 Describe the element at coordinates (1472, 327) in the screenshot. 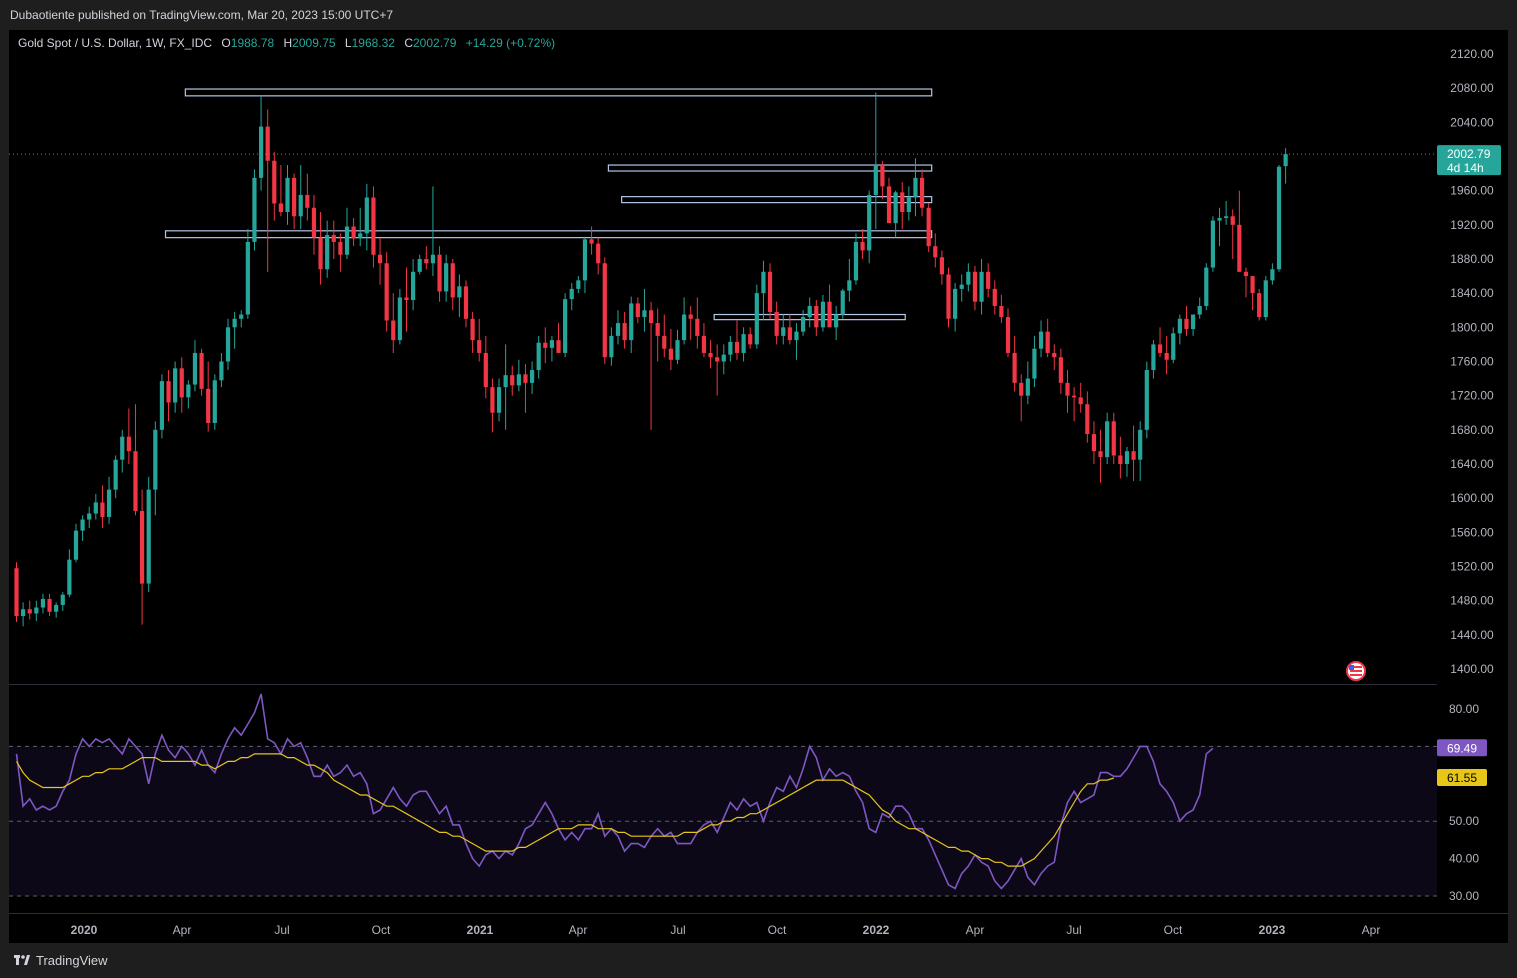

I see `price-tick-label: 1800.00` at that location.